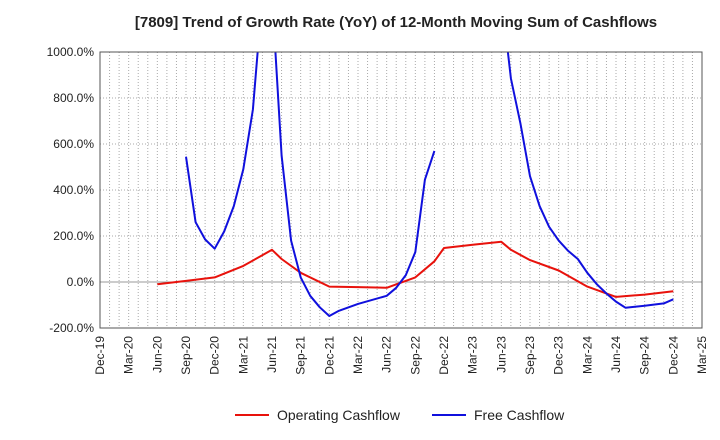  What do you see at coordinates (129, 355) in the screenshot?
I see `x-tick-label: Mar-20` at bounding box center [129, 355].